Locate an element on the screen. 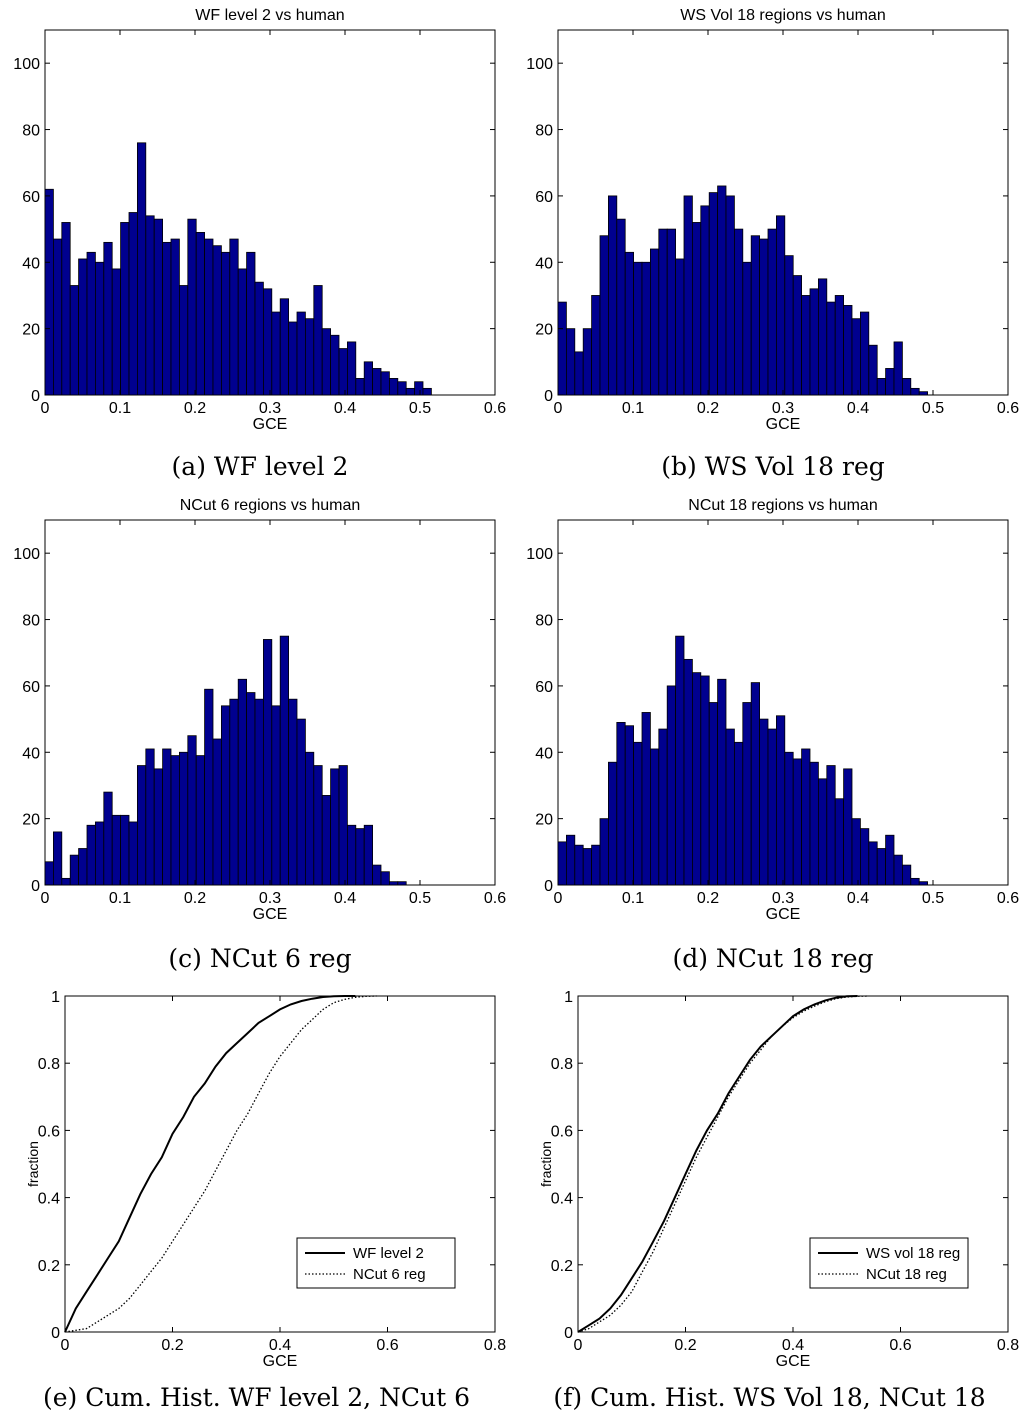  legend-label: NCut 18 reg is located at coordinates (906, 1274).